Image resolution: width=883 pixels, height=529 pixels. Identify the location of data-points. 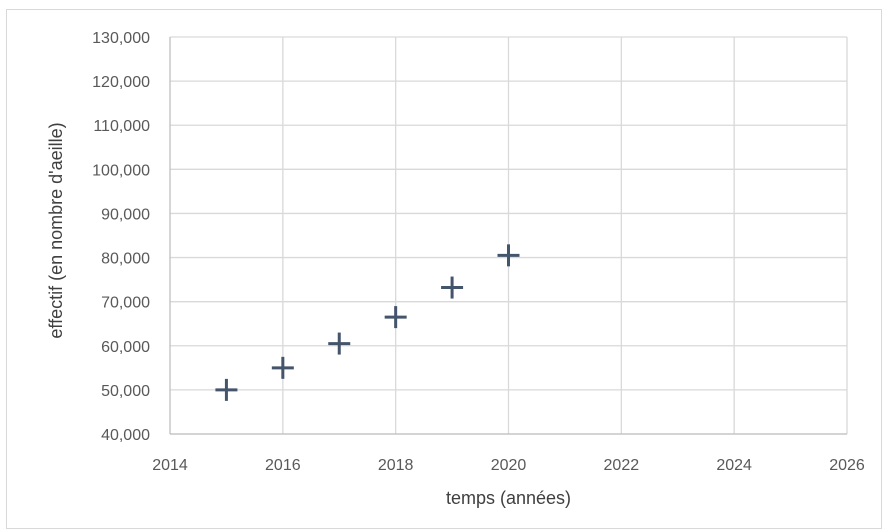
(367, 322).